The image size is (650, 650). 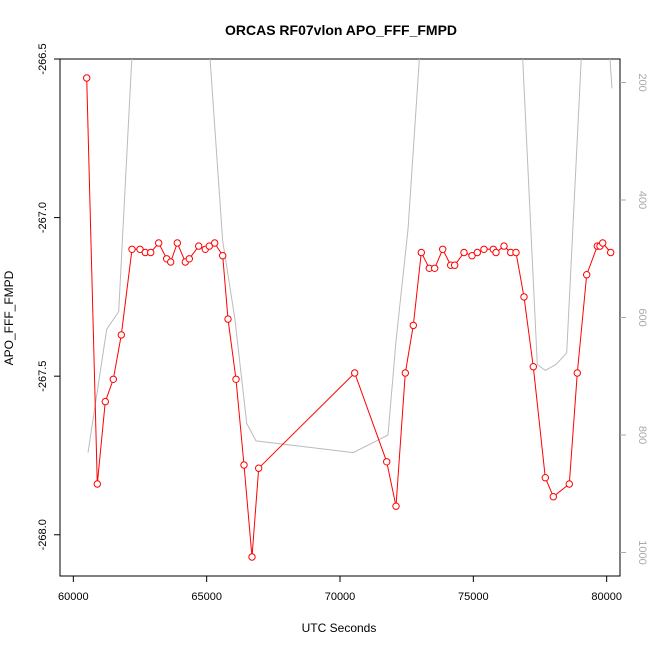 I want to click on x-tick-label: 80000, so click(x=606, y=597).